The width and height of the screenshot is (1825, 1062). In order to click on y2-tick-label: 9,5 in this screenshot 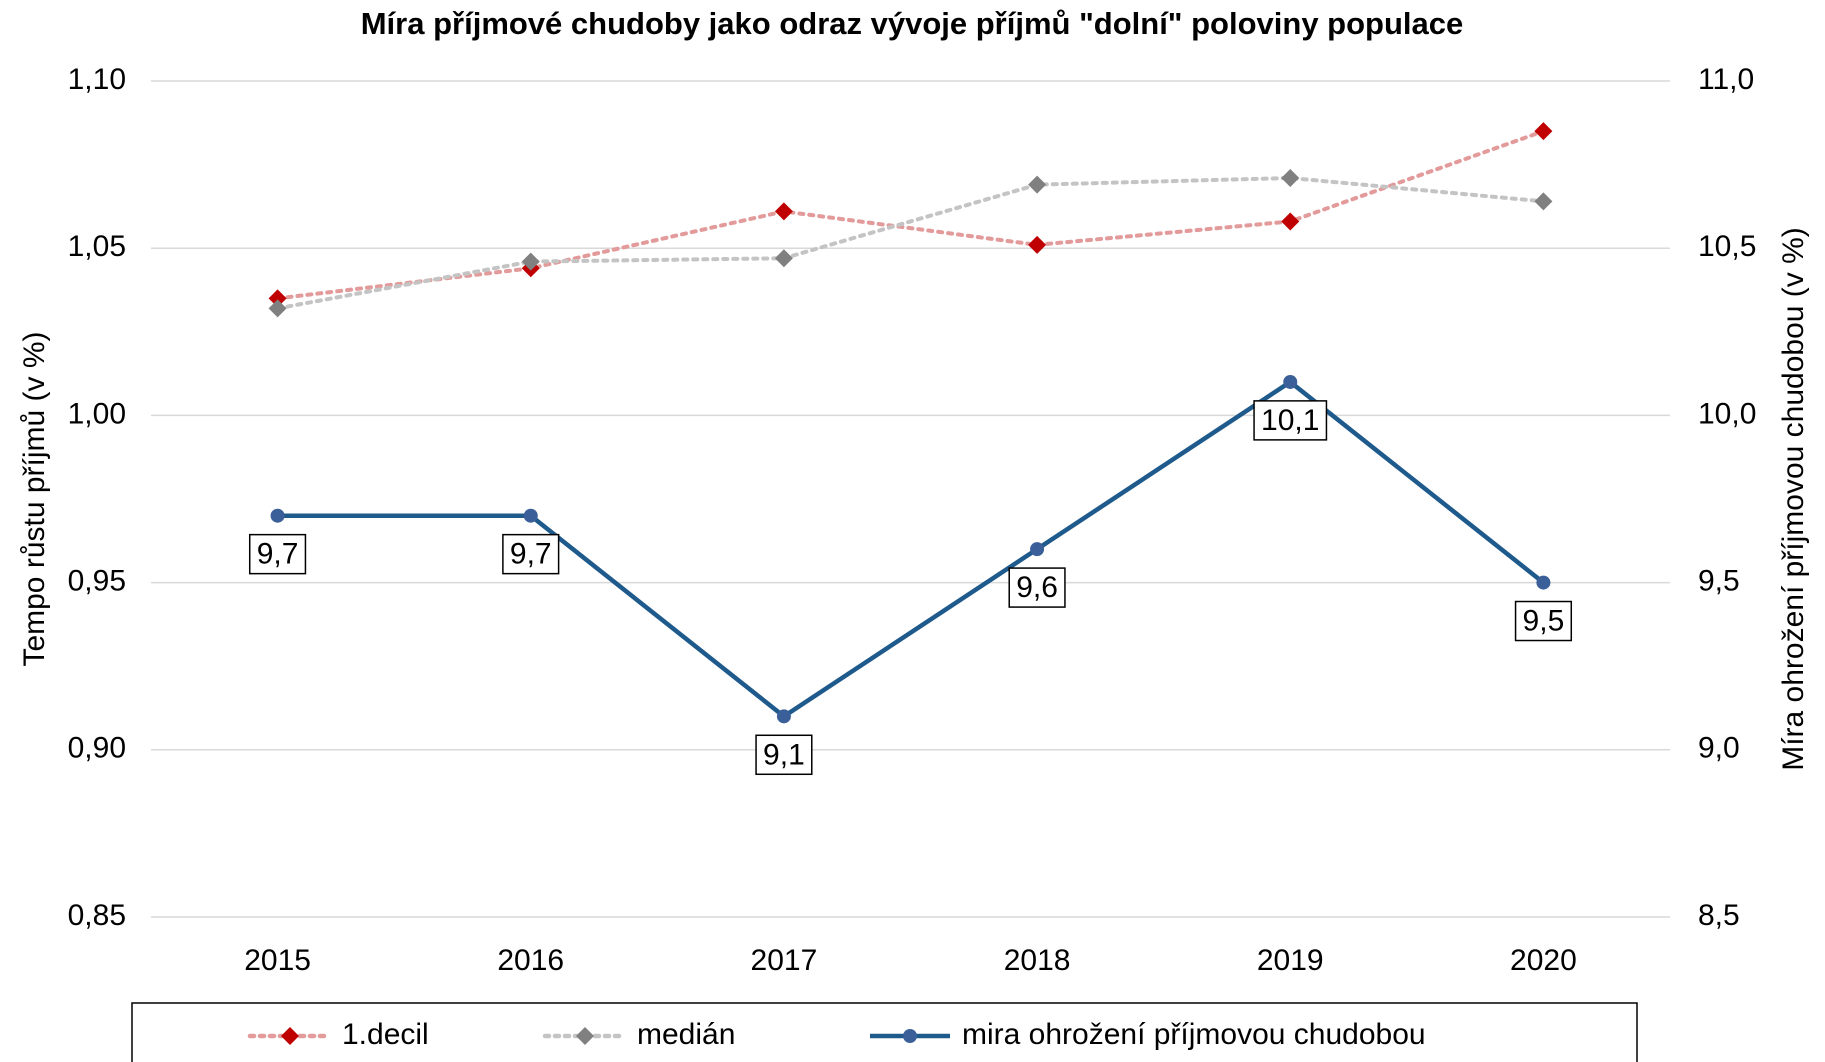, I will do `click(1719, 581)`.